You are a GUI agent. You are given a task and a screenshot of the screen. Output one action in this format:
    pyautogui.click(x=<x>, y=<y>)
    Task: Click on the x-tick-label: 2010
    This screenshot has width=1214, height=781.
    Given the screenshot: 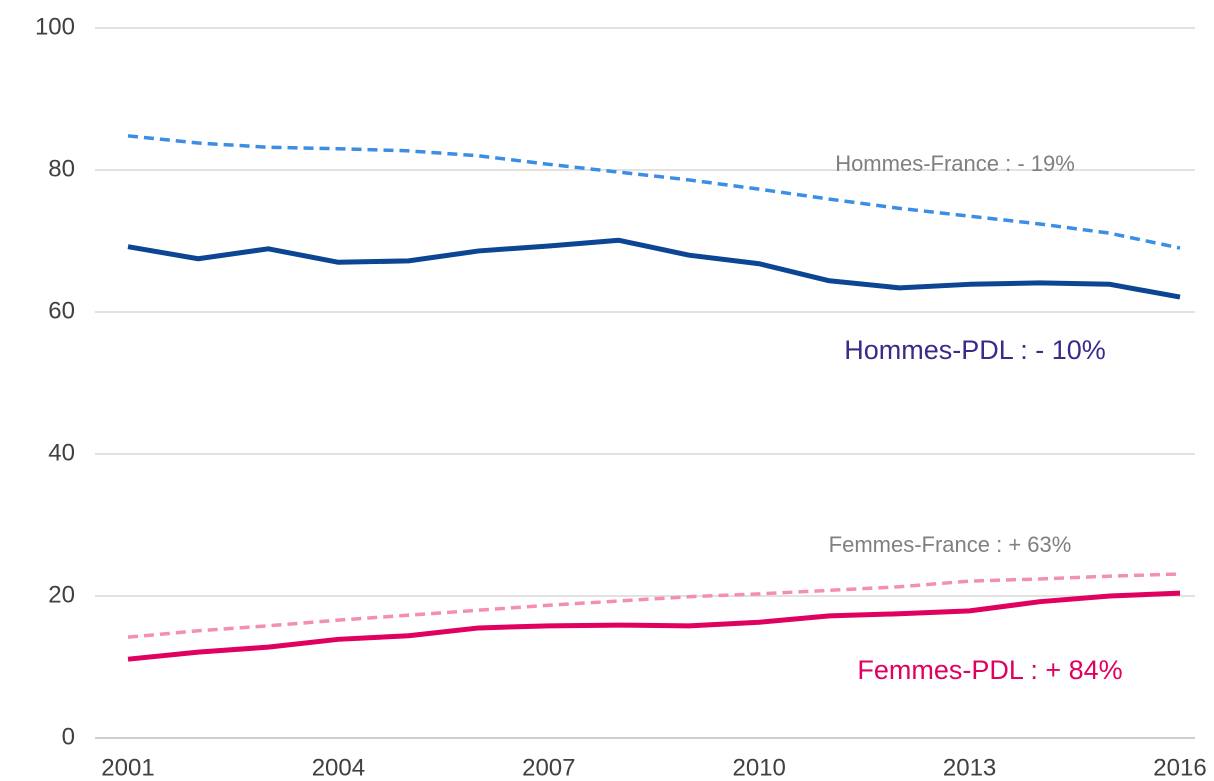 What is the action you would take?
    pyautogui.click(x=759, y=767)
    